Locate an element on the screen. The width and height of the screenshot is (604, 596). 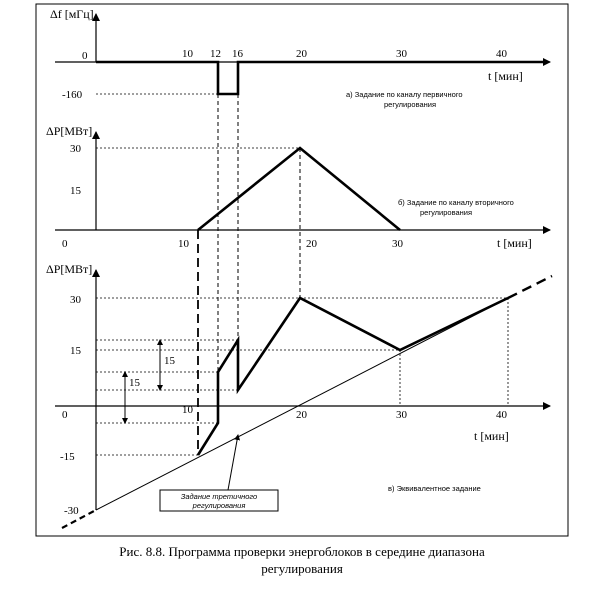
panel-b-ylabel: ΔP[МВт] is located at coordinates (69, 131).